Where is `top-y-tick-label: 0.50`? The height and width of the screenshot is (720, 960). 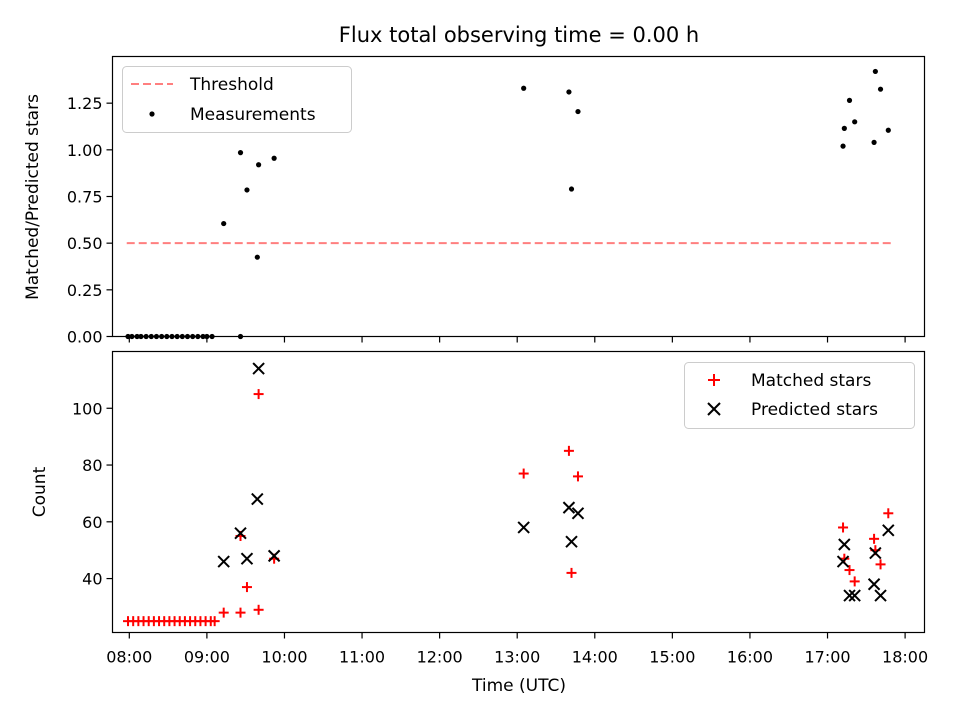 top-y-tick-label: 0.50 is located at coordinates (85, 243).